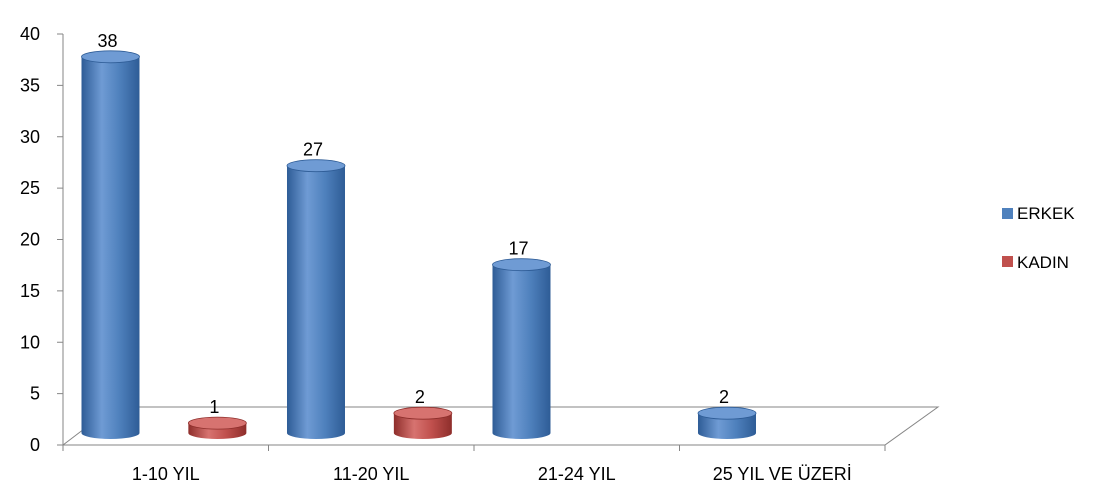 This screenshot has height=496, width=1101. Describe the element at coordinates (30, 137) in the screenshot. I see `y-tick-label: 30` at that location.